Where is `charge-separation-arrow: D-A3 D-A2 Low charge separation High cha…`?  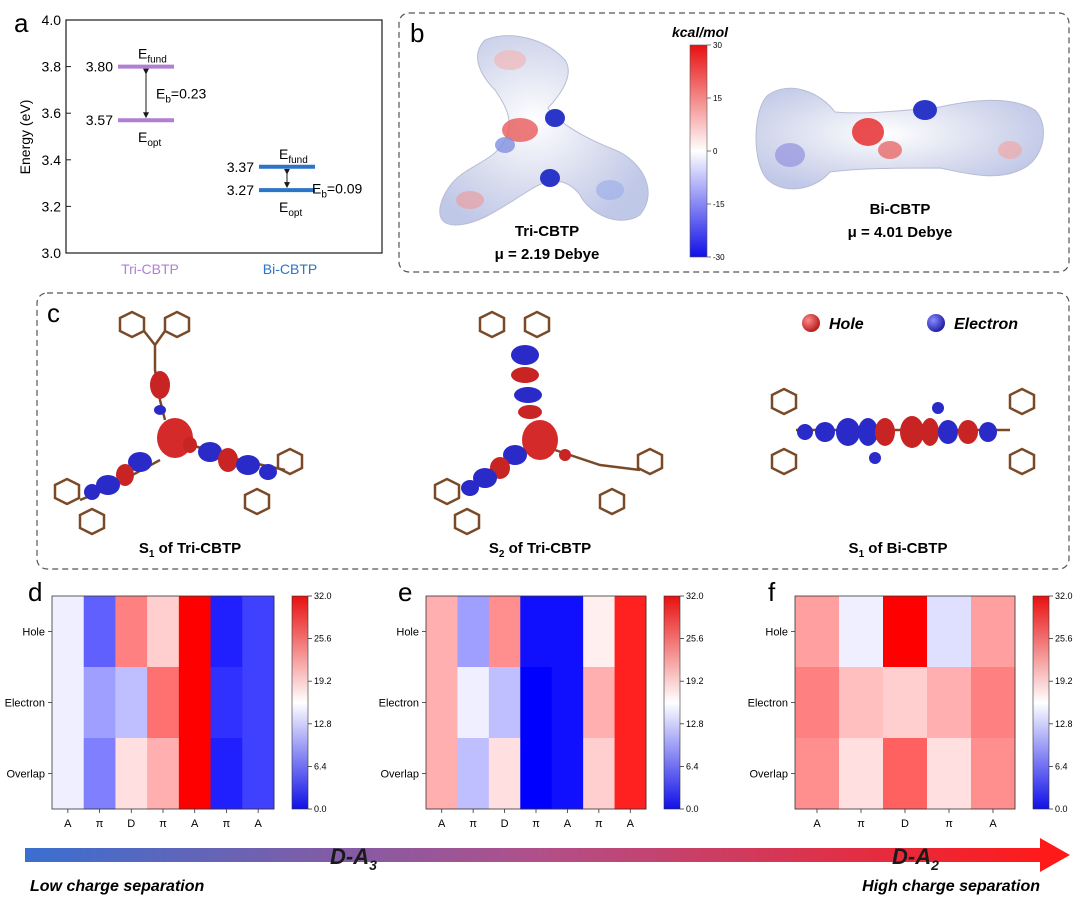
charge-separation-arrow: D-A3 D-A2 Low charge separation High cha… is located at coordinates (547, 866).